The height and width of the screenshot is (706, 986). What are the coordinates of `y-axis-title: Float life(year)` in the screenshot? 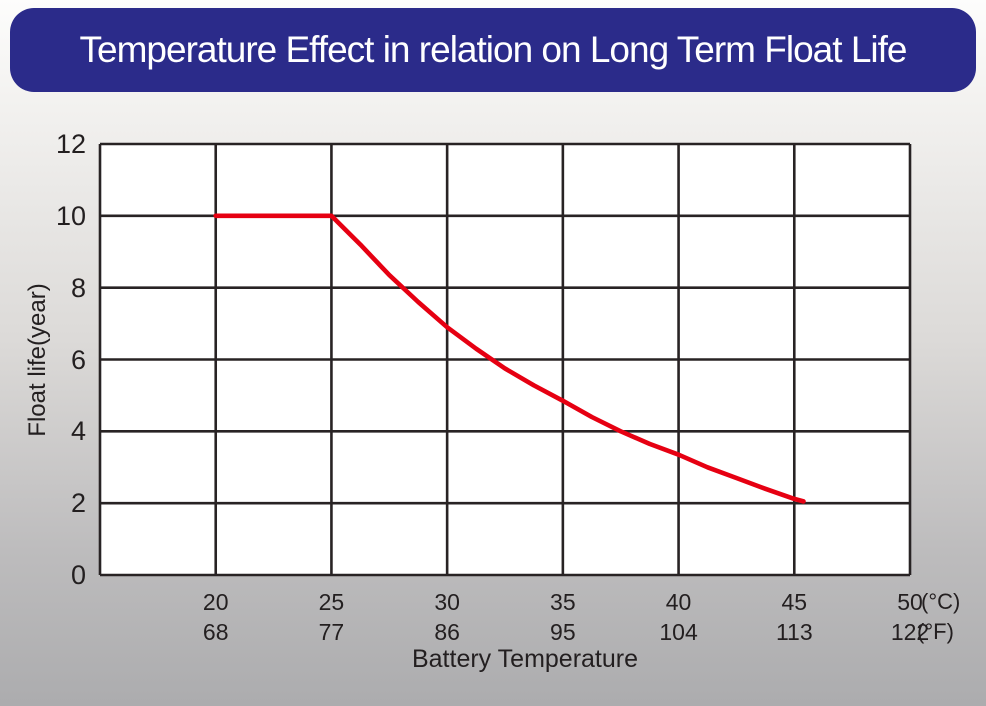 It's located at (37, 360).